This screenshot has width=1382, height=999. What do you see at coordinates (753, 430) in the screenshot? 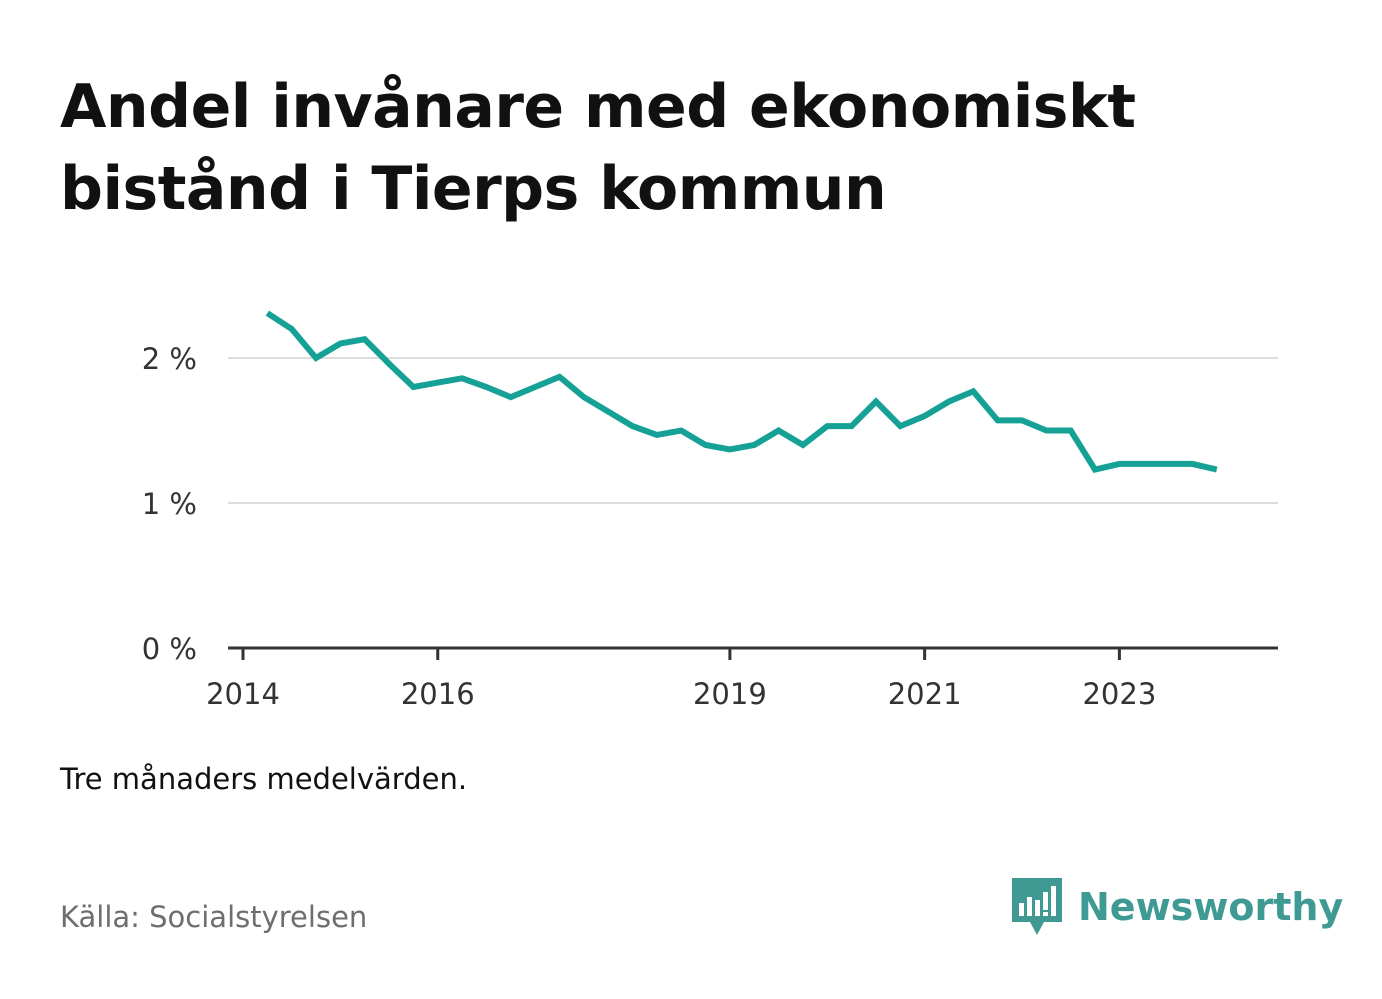
I see `grid-lines` at bounding box center [753, 430].